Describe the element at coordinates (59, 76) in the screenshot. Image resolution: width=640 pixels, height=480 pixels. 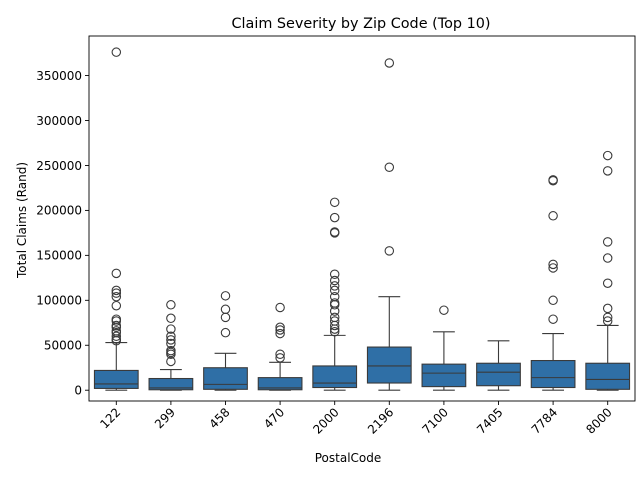
I see `y-tick-label: 350000` at that location.